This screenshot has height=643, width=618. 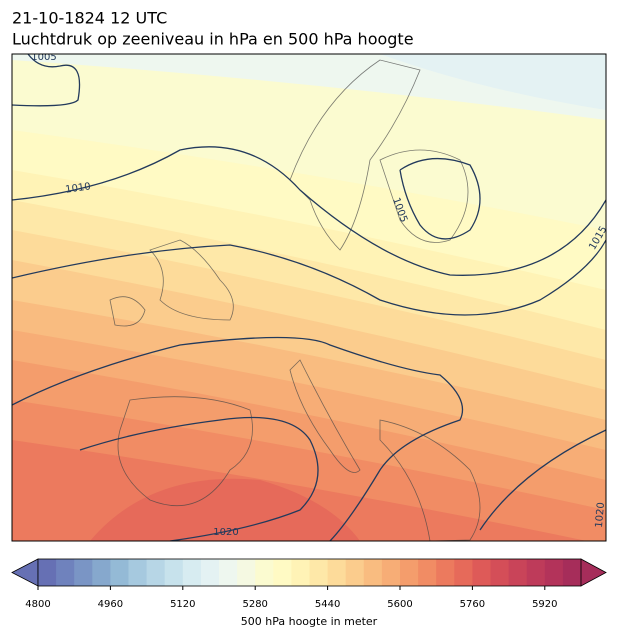 What do you see at coordinates (593, 572) in the screenshot?
I see `colorbar-extend-high` at bounding box center [593, 572].